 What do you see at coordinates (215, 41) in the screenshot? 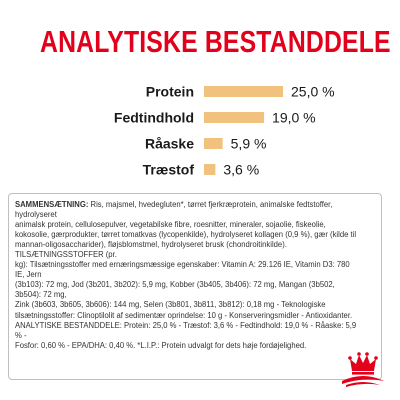
I see `page-title: ANALYTISKE BESTANDDELE` at bounding box center [215, 41].